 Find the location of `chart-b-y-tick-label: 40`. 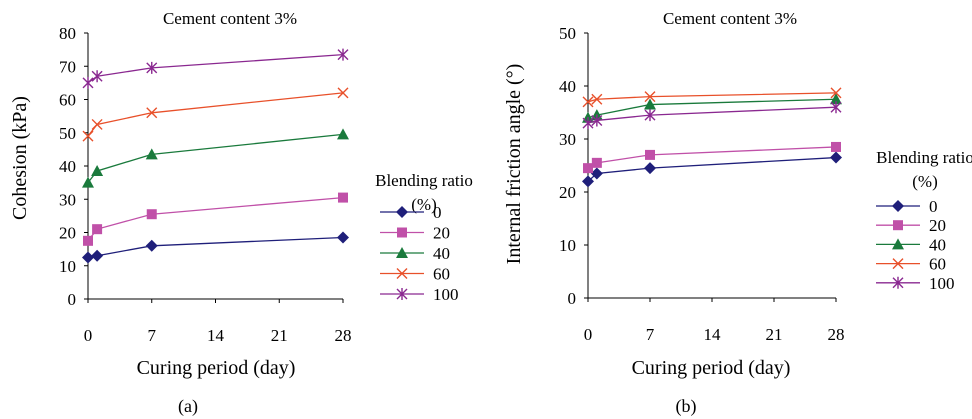

chart-b-y-tick-label: 40 is located at coordinates (567, 86).